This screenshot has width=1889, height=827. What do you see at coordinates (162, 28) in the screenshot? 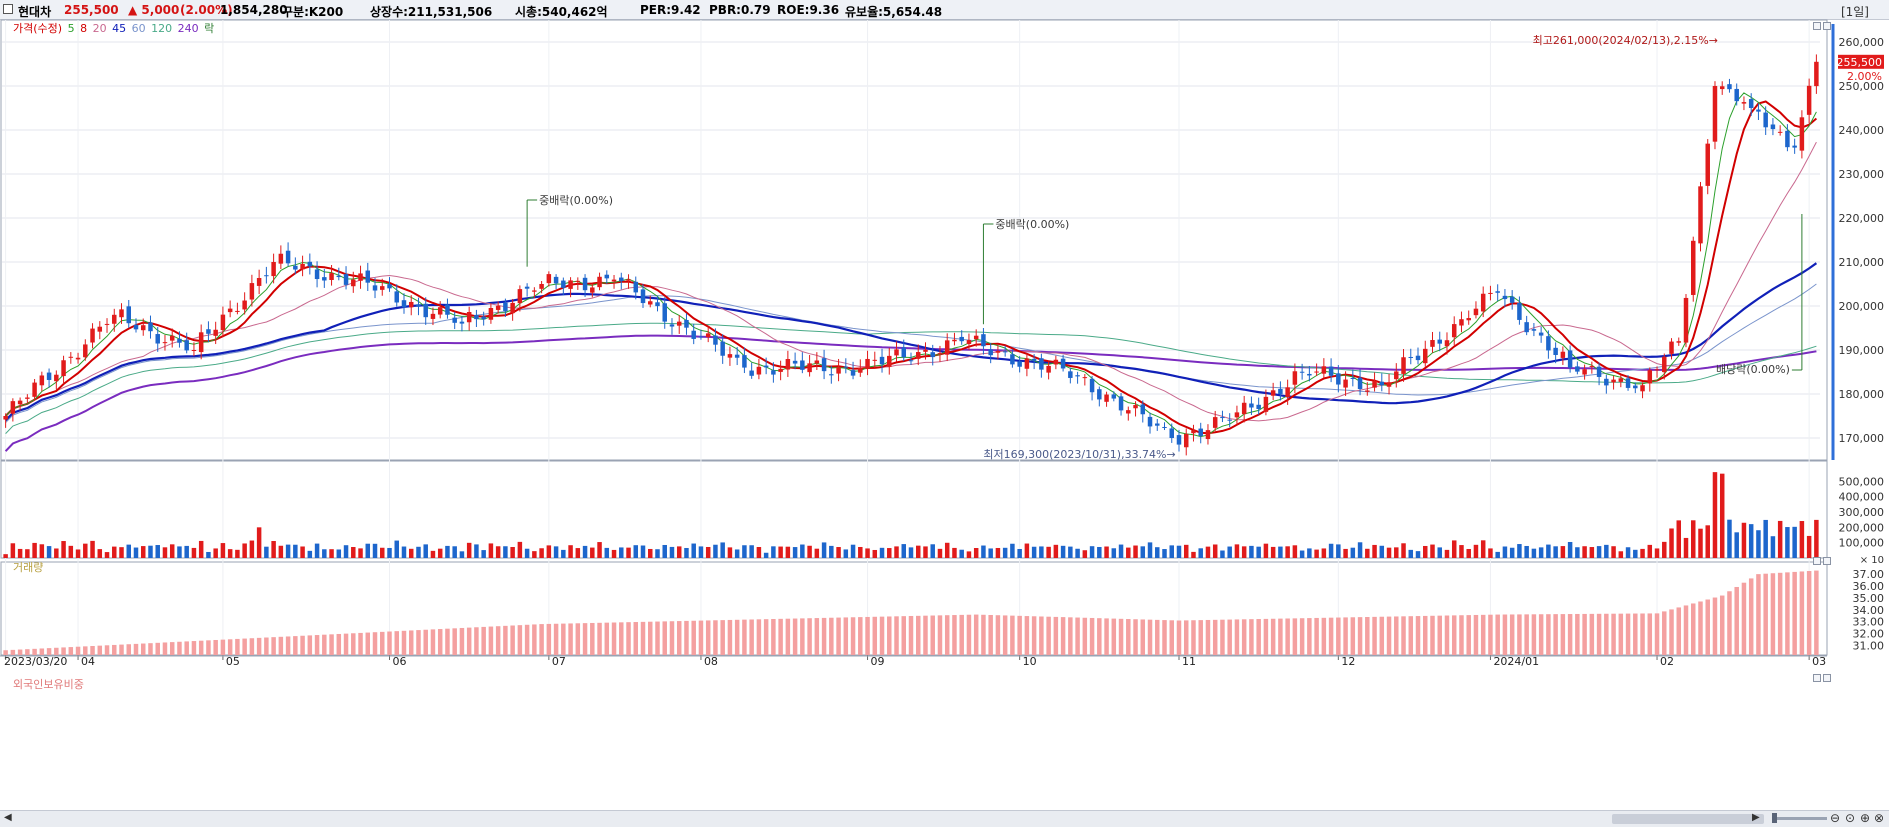
I see `legend-ma120: 120` at bounding box center [162, 28].